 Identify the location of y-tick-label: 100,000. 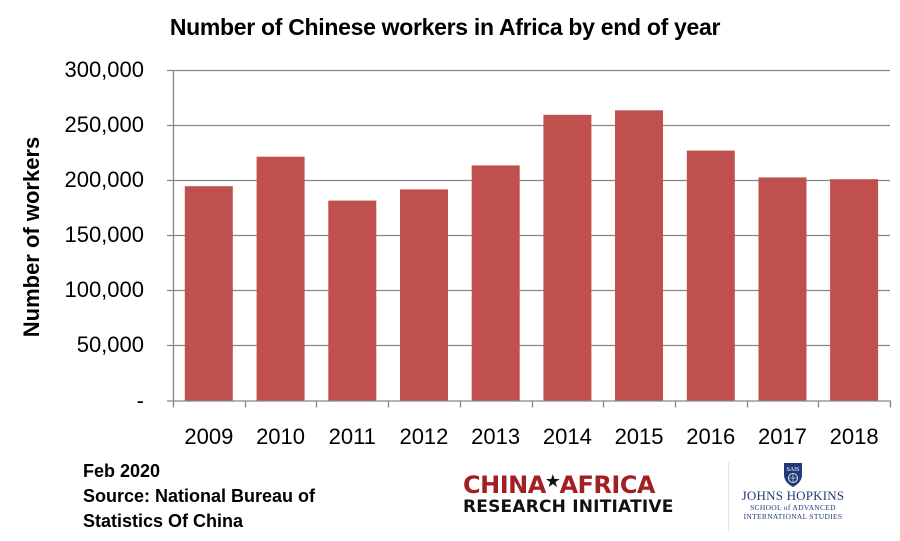
(104, 290).